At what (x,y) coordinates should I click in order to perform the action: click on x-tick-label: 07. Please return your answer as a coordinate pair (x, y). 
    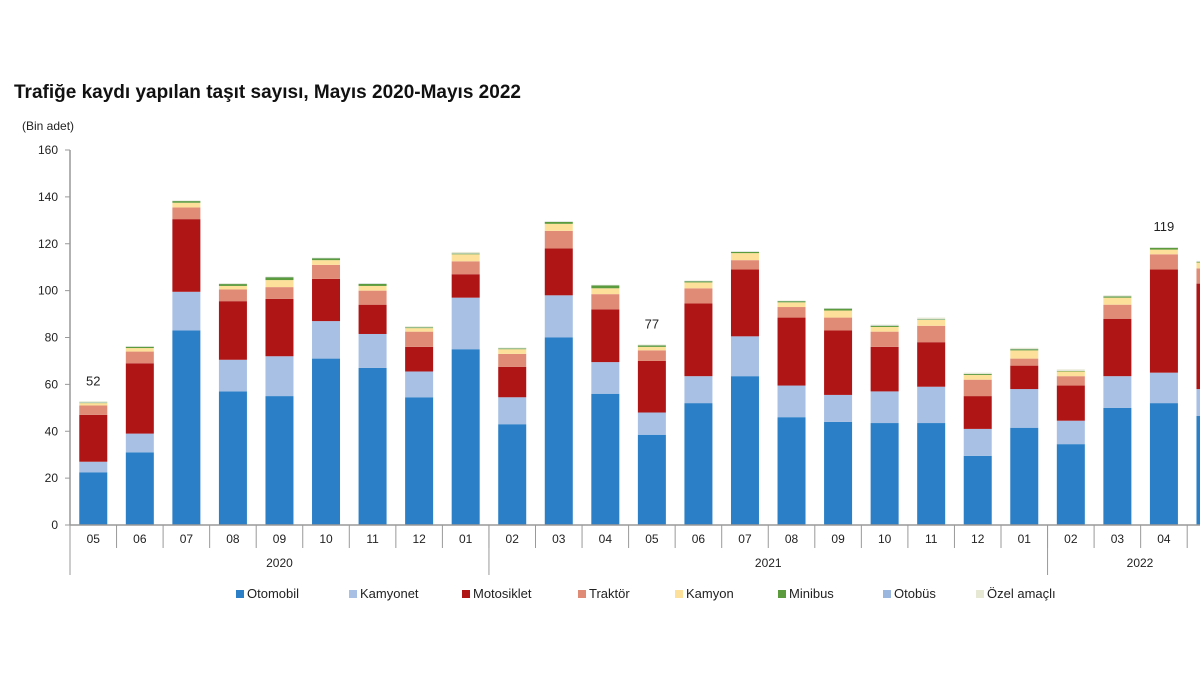
    Looking at the image, I should click on (187, 539).